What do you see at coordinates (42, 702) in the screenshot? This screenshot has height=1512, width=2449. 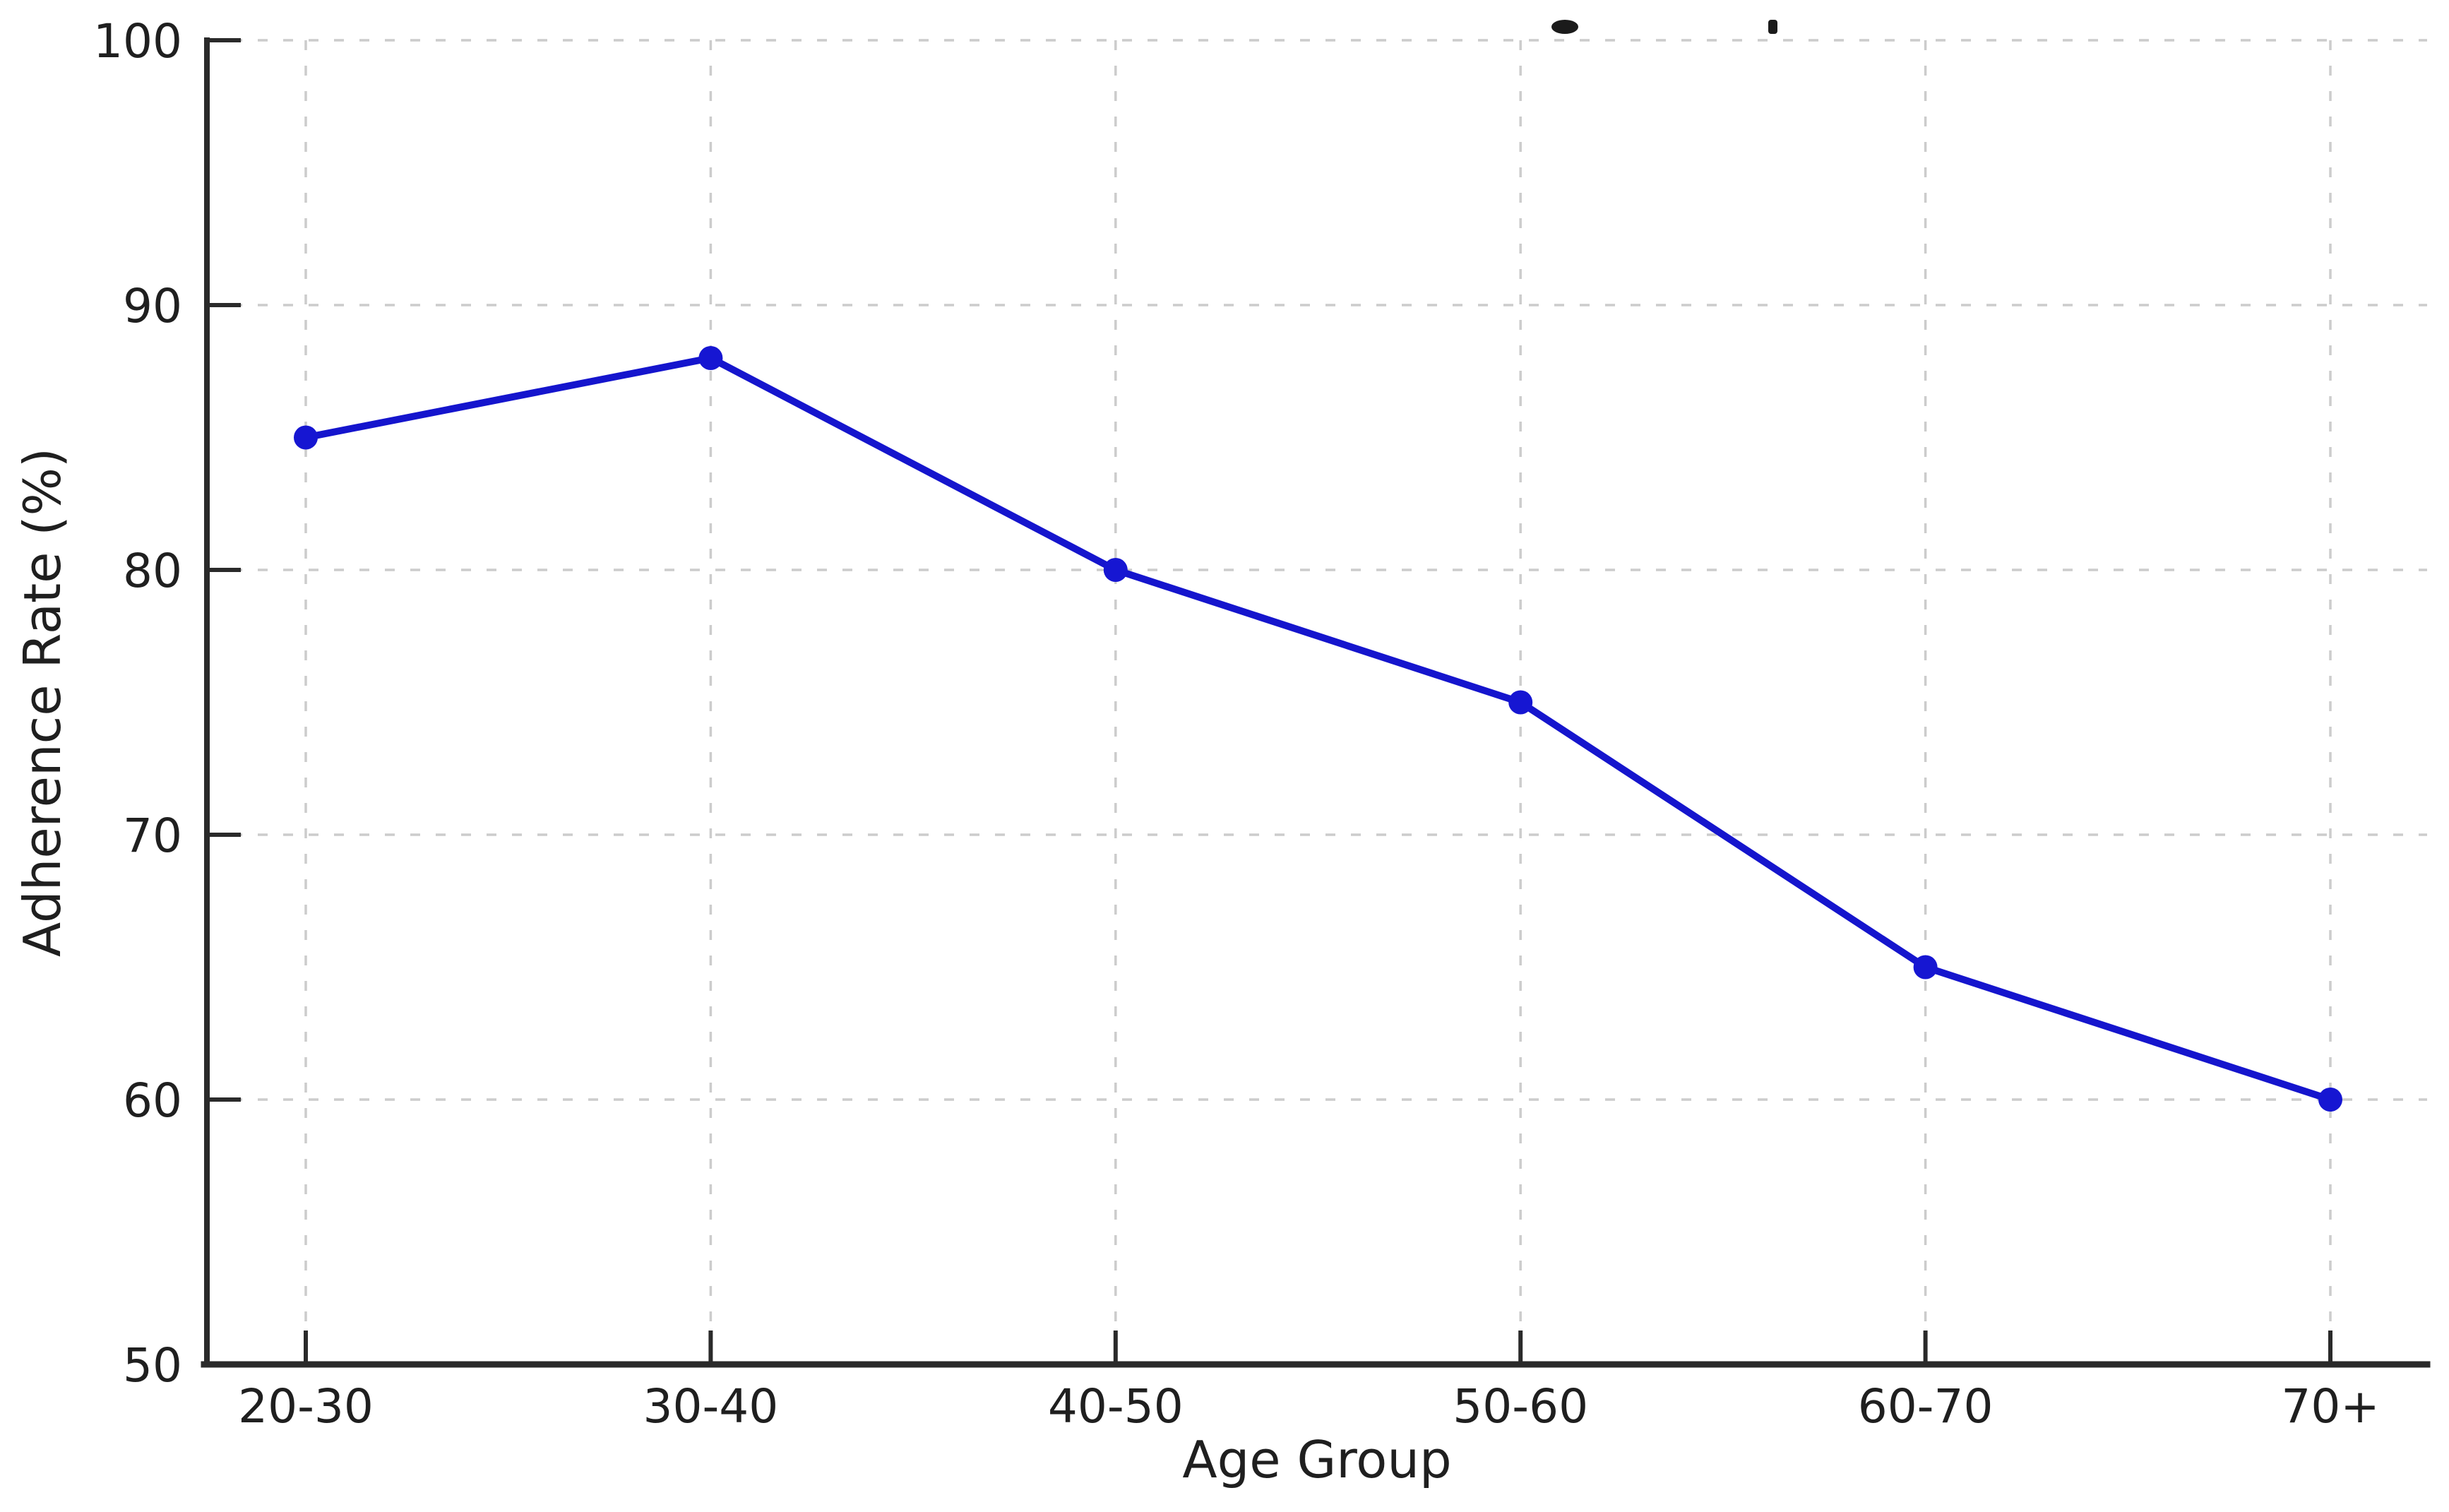 I see `y-axis-title: Adherence Rate (%)` at bounding box center [42, 702].